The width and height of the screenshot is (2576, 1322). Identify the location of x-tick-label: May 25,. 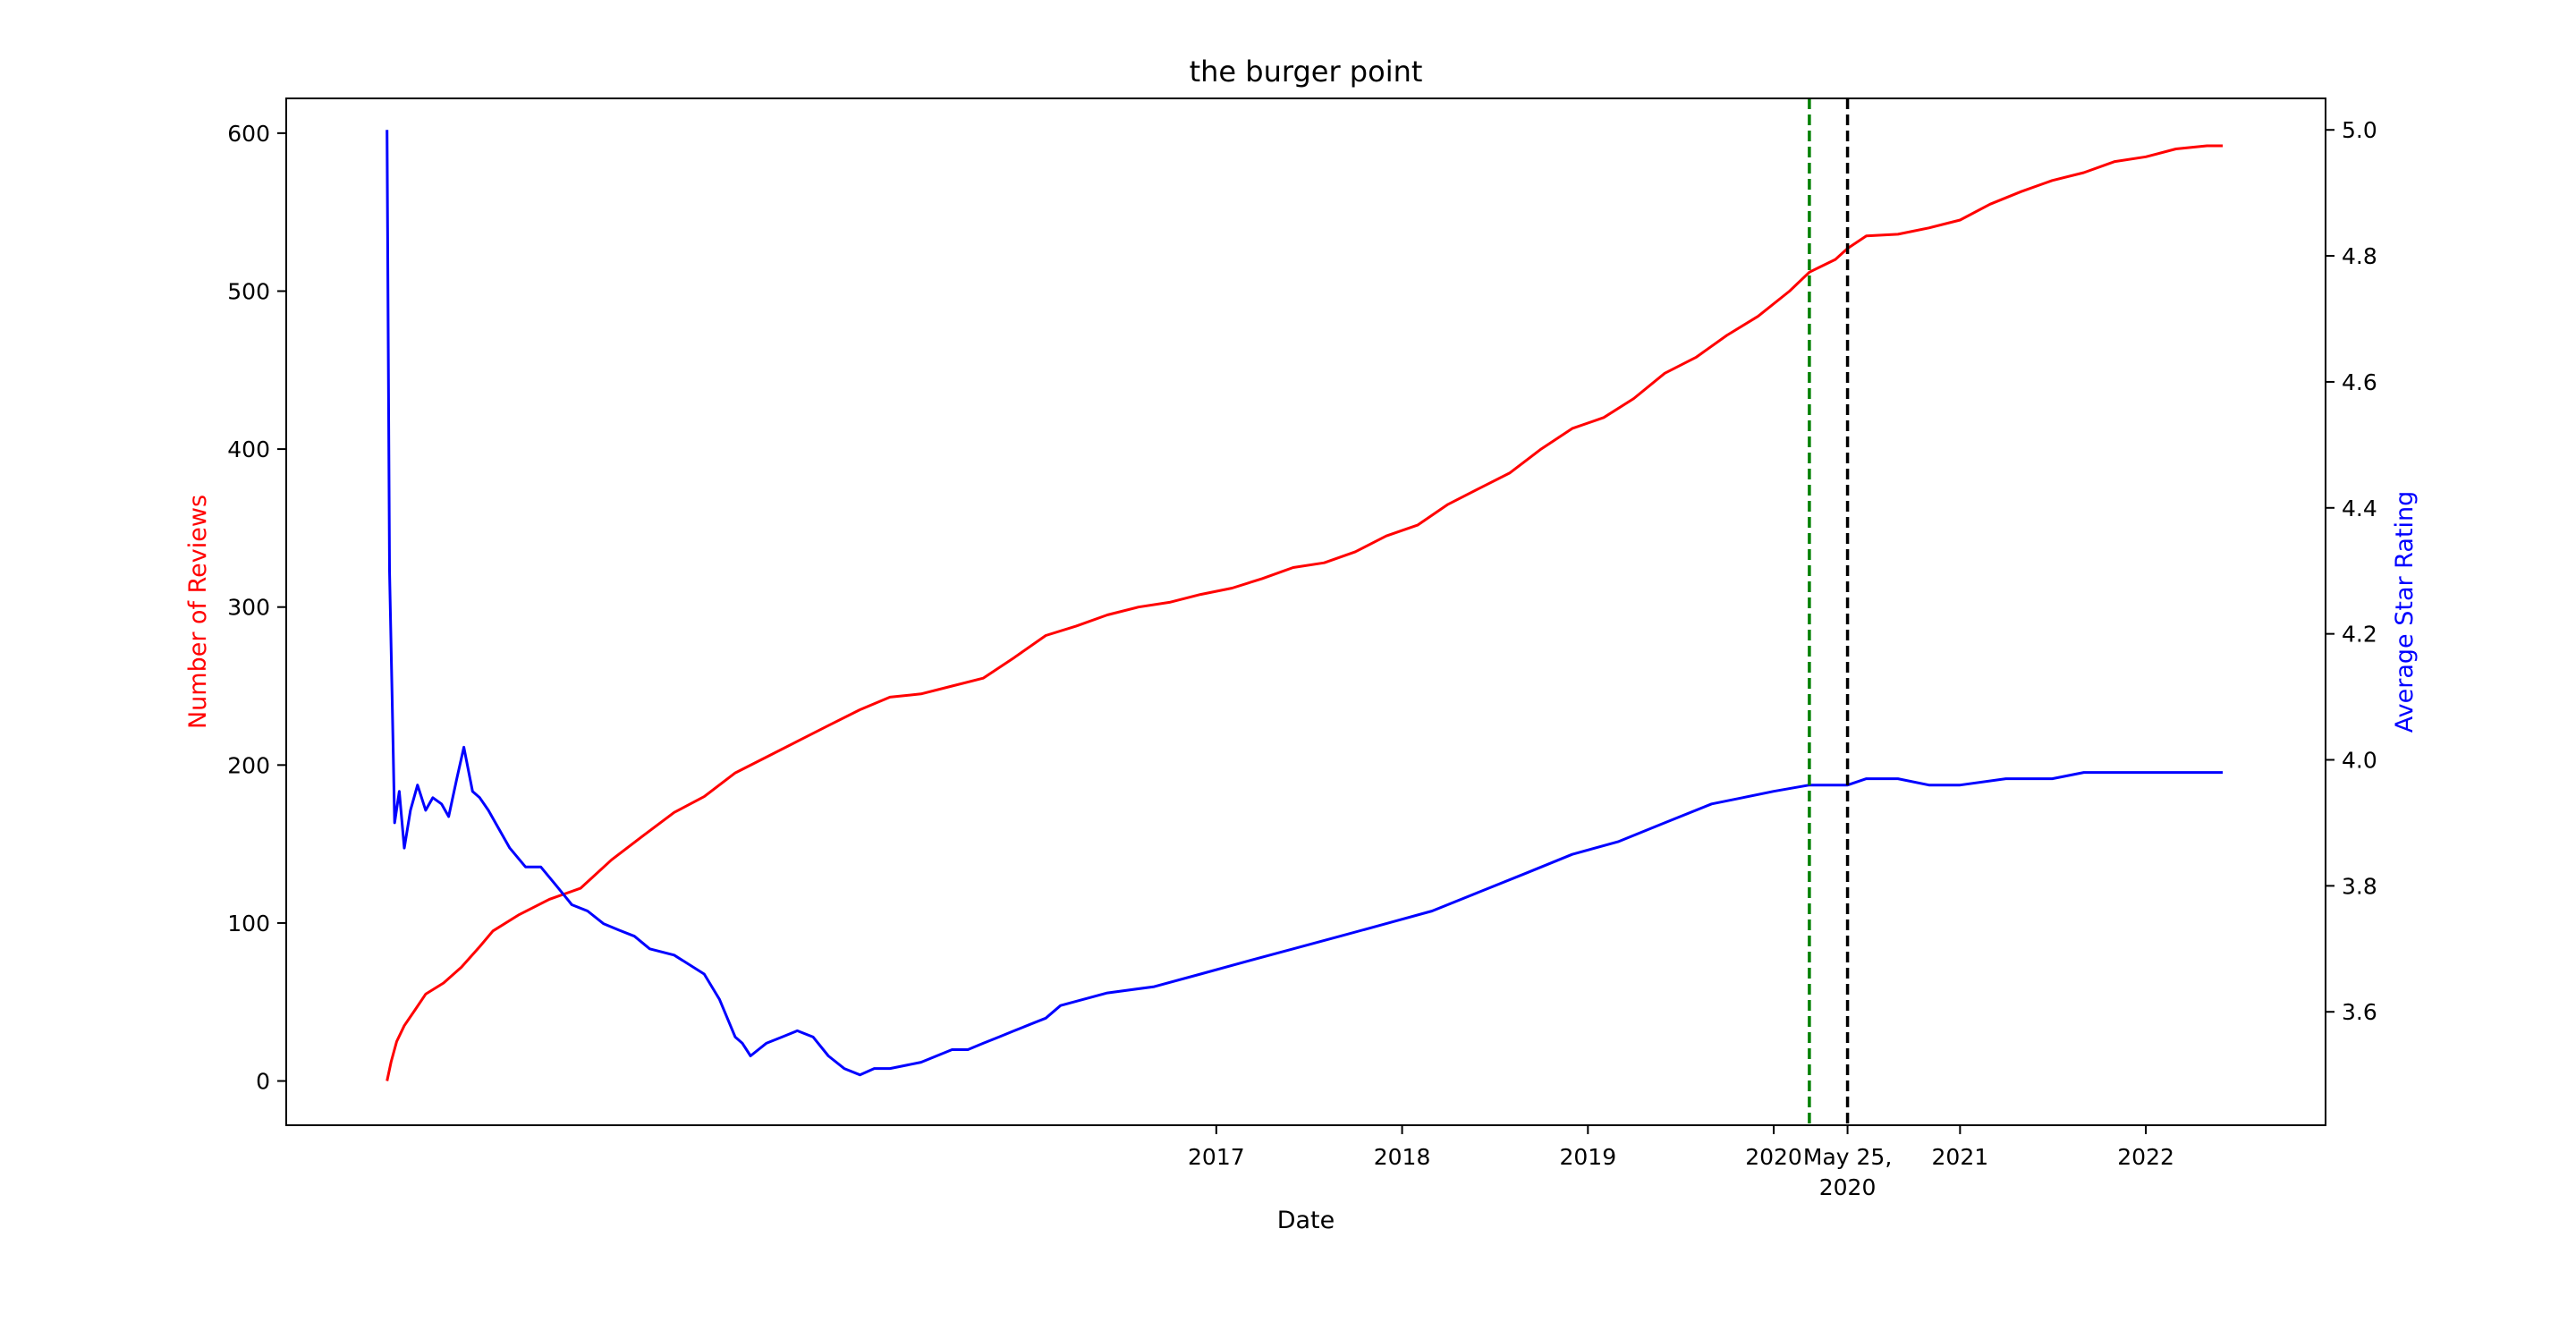
(1847, 1157).